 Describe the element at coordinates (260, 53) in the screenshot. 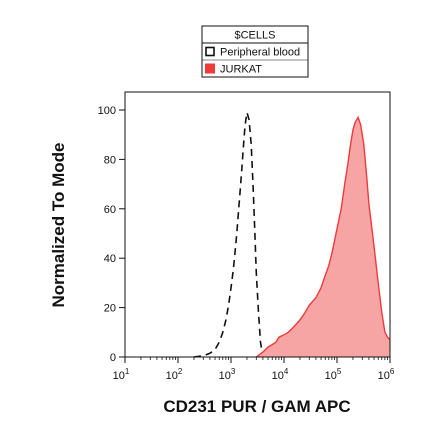

I see `legend-entry-label: Peripheral blood` at that location.